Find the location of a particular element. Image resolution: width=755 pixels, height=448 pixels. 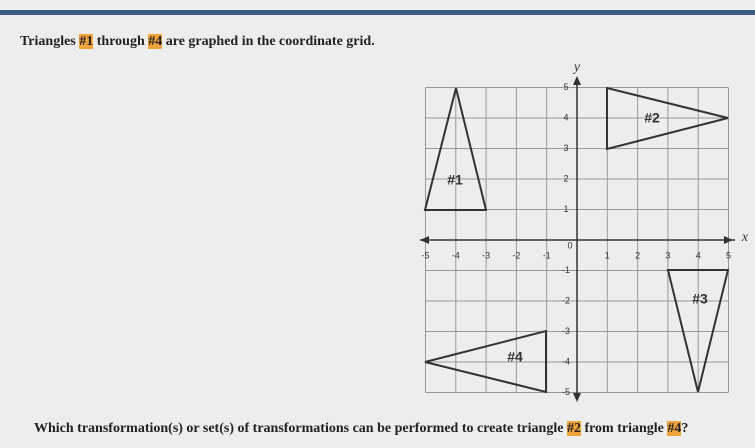

triangle-label: #3 is located at coordinates (700, 299).